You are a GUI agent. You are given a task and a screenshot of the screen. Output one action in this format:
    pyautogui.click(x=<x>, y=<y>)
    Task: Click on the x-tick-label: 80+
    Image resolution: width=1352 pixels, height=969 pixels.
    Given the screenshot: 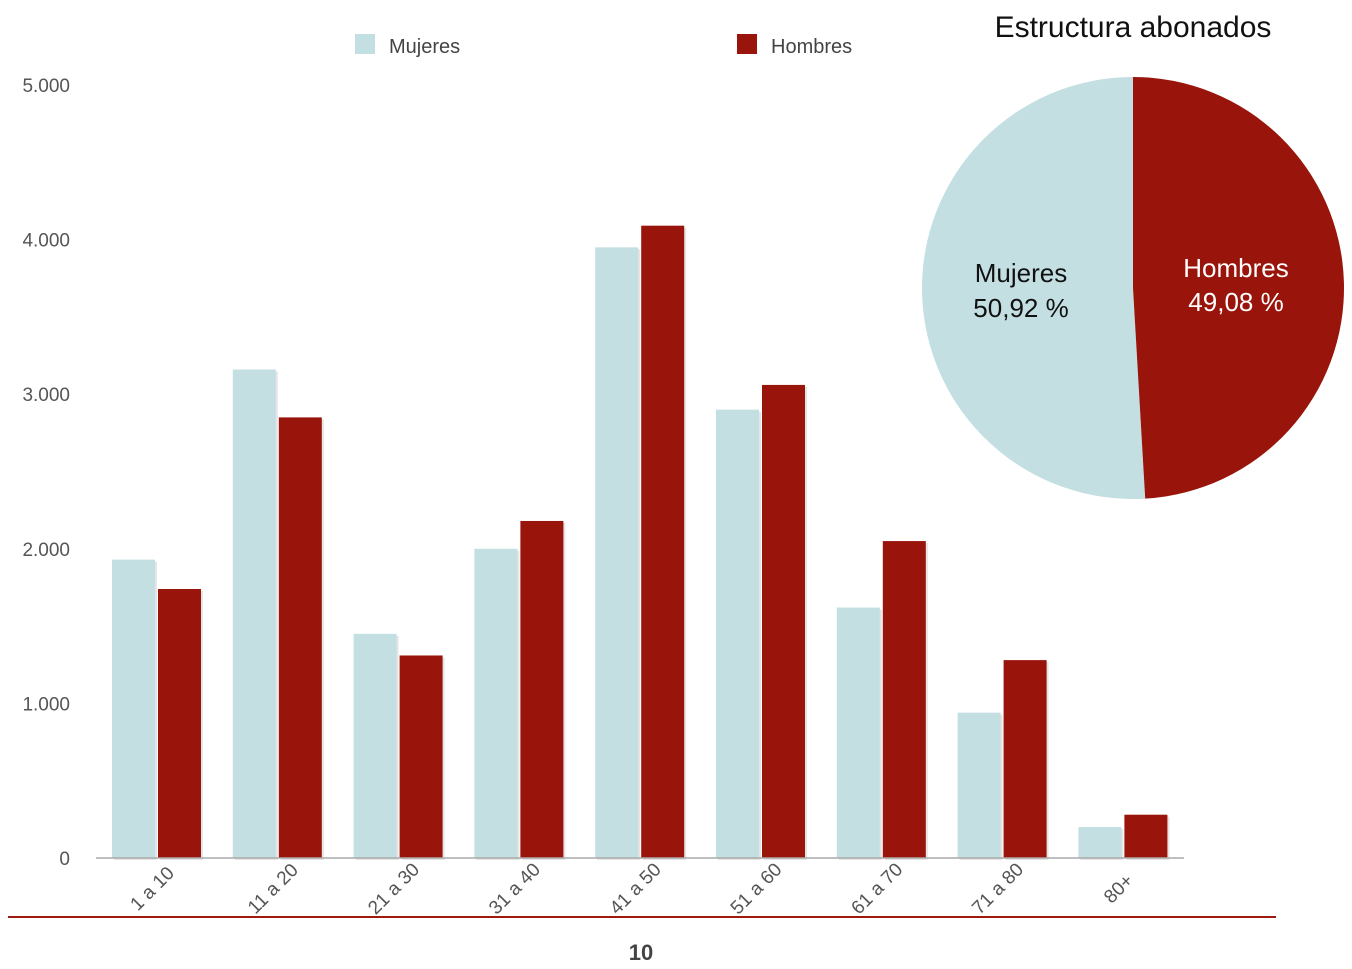 What is the action you would take?
    pyautogui.click(x=1119, y=889)
    